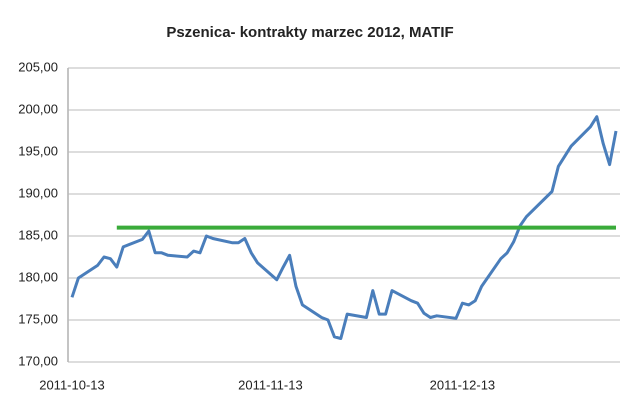 The height and width of the screenshot is (413, 620). I want to click on y-tick-label: 170,00, so click(38, 360).